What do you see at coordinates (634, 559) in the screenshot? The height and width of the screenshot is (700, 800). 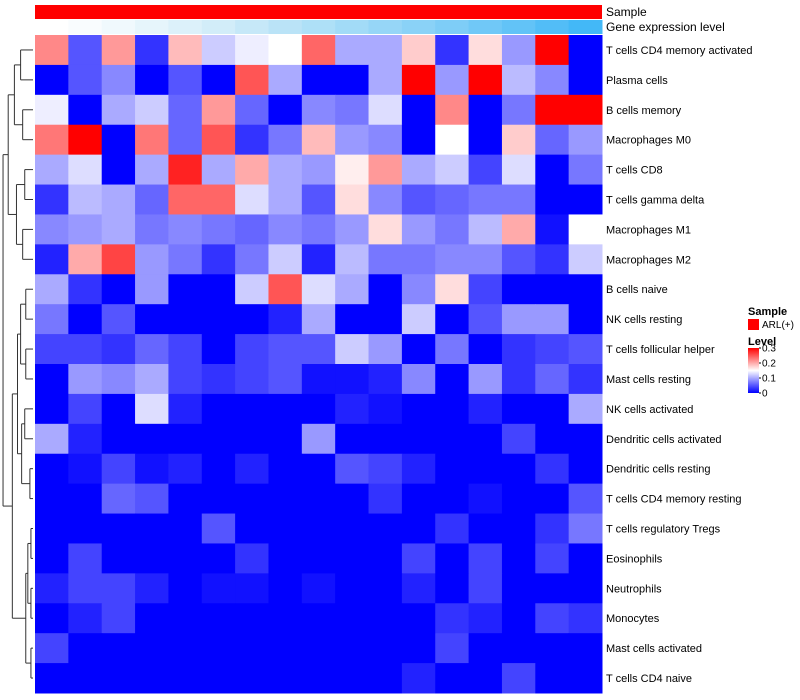 I see `row-label: Eosinophils` at bounding box center [634, 559].